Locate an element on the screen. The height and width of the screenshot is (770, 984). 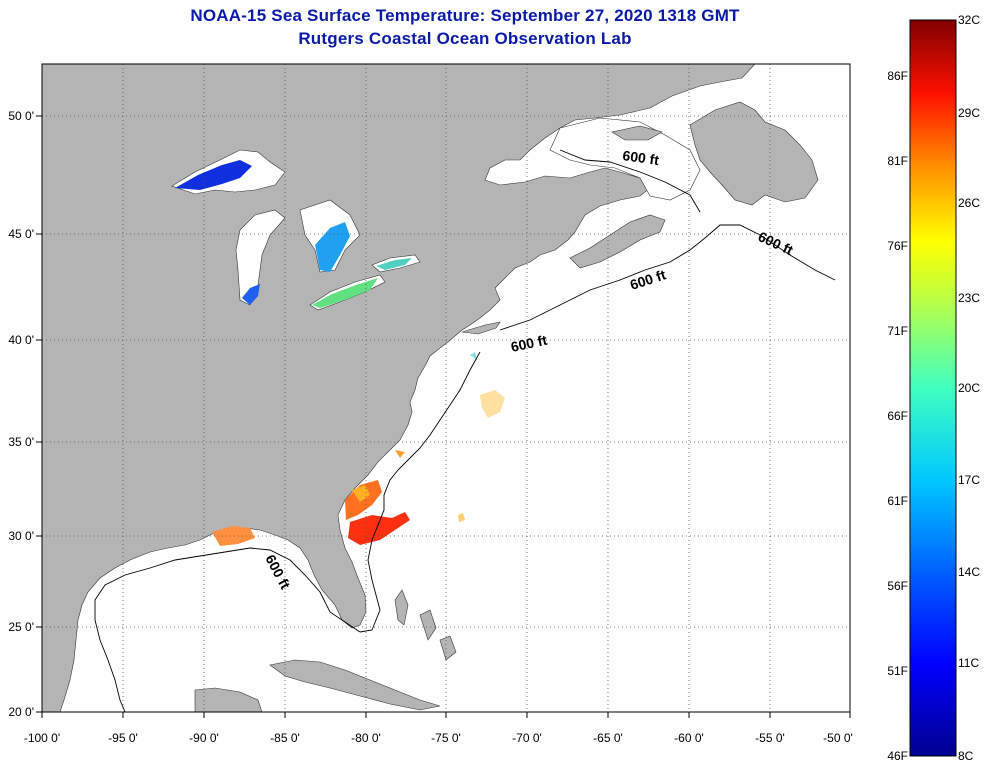
x-tick-label: -80 0' is located at coordinates (366, 738).